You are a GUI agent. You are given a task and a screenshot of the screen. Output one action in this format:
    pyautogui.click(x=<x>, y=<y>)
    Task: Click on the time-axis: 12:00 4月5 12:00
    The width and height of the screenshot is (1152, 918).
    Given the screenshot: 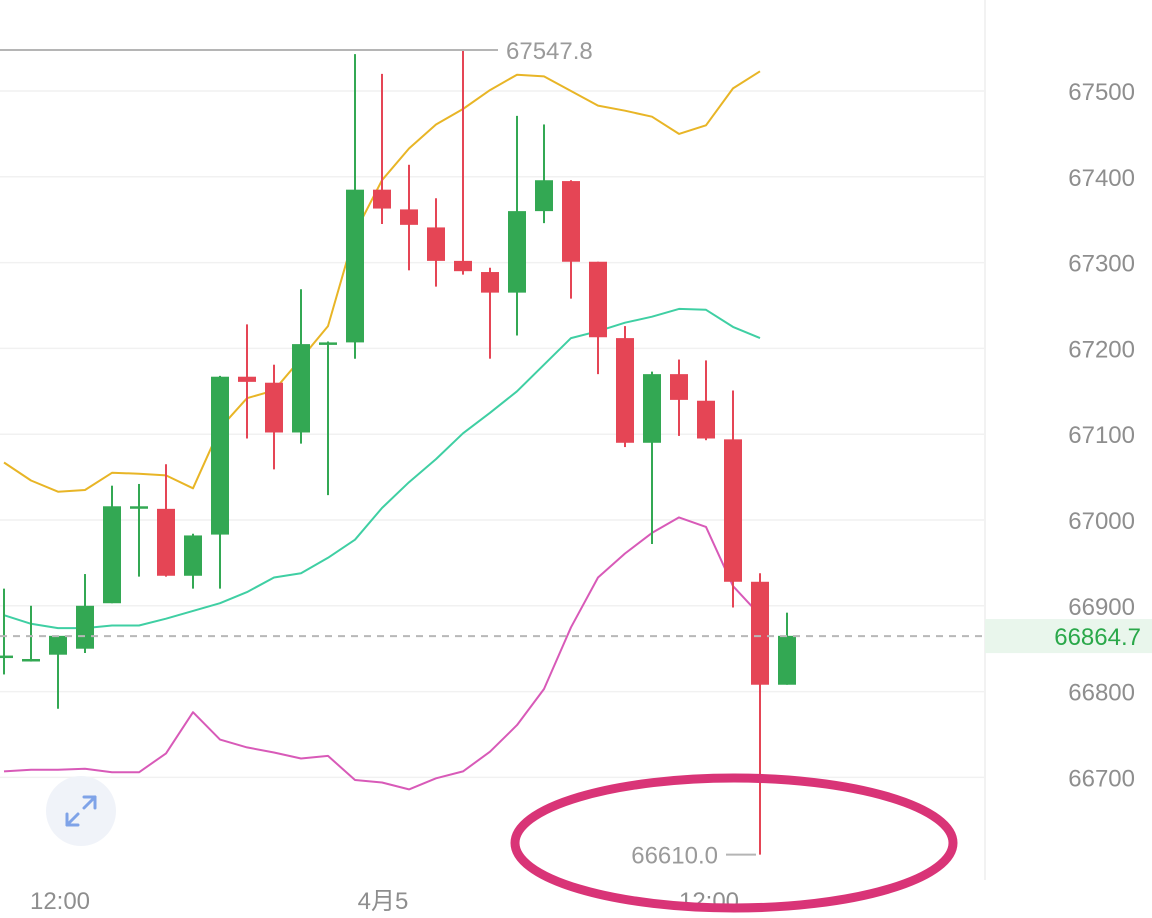 What is the action you would take?
    pyautogui.click(x=384, y=901)
    